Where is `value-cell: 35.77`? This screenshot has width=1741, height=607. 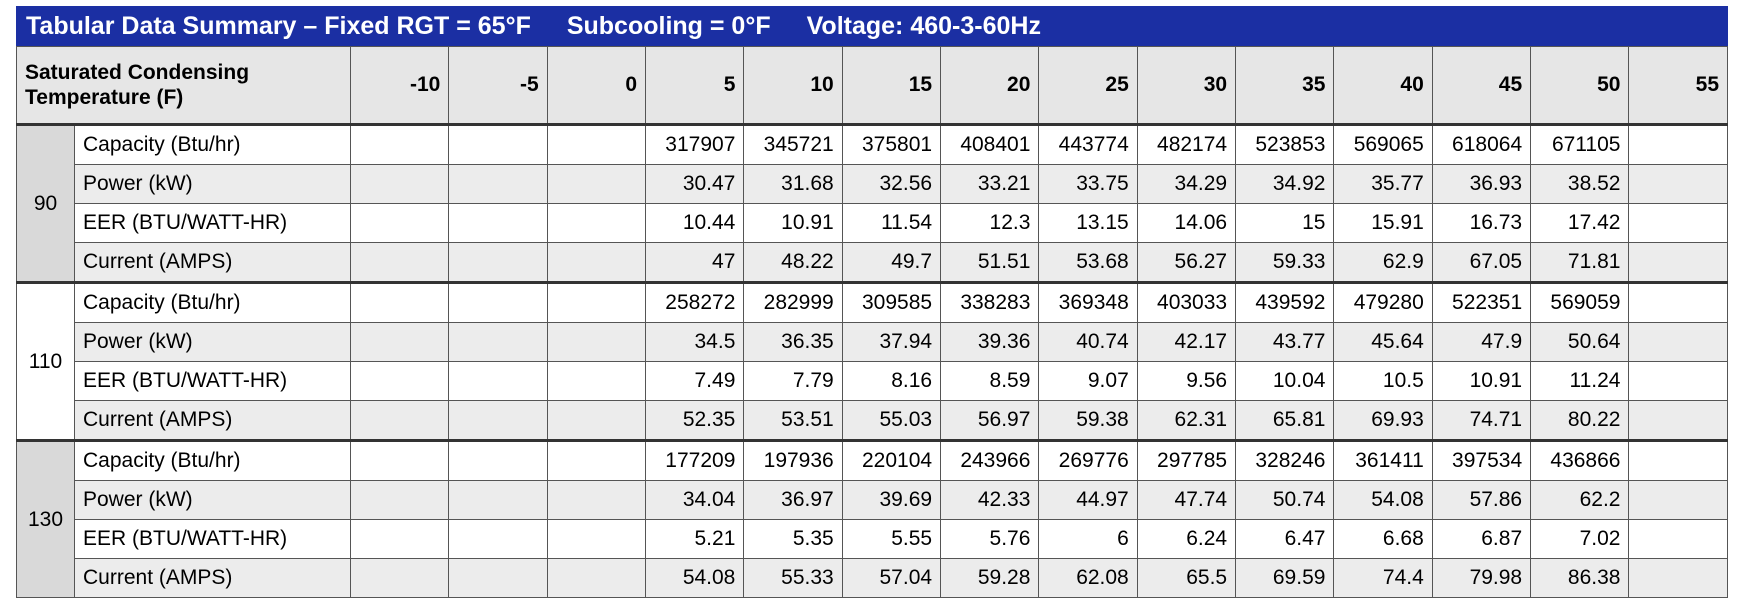
value-cell: 35.77 is located at coordinates (1383, 184).